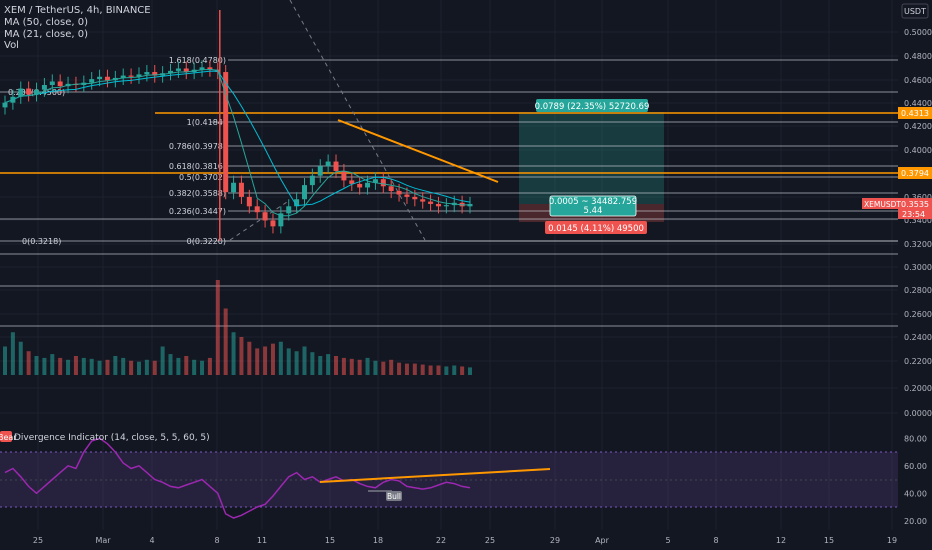 The height and width of the screenshot is (550, 932). What do you see at coordinates (602, 540) in the screenshot?
I see `time-tick-label: Apr` at bounding box center [602, 540].